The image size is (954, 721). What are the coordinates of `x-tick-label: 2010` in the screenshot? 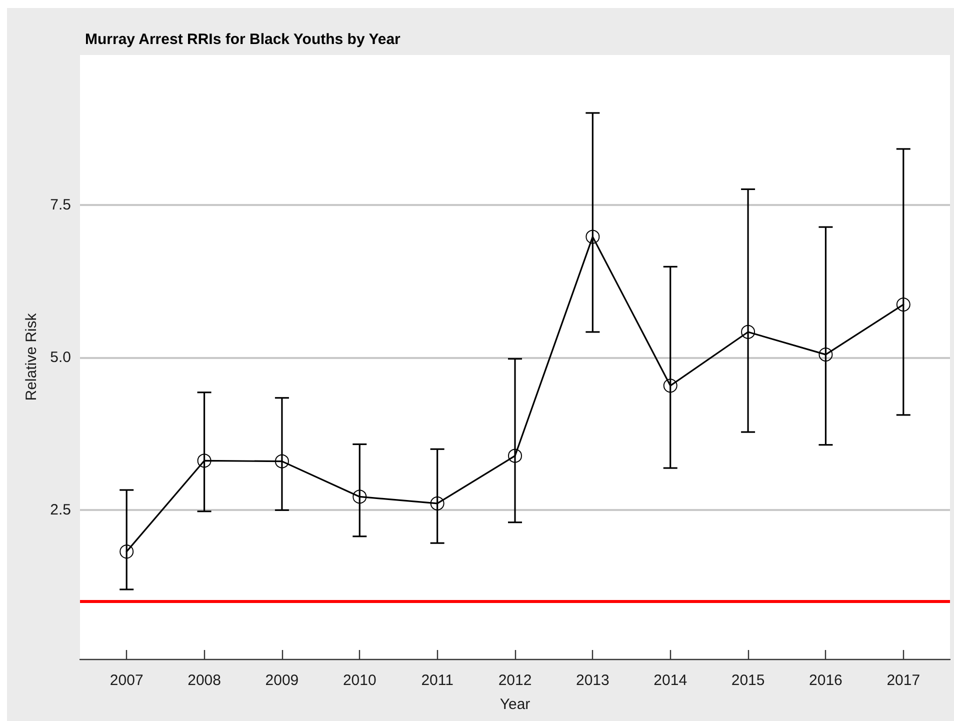 It's located at (359, 680).